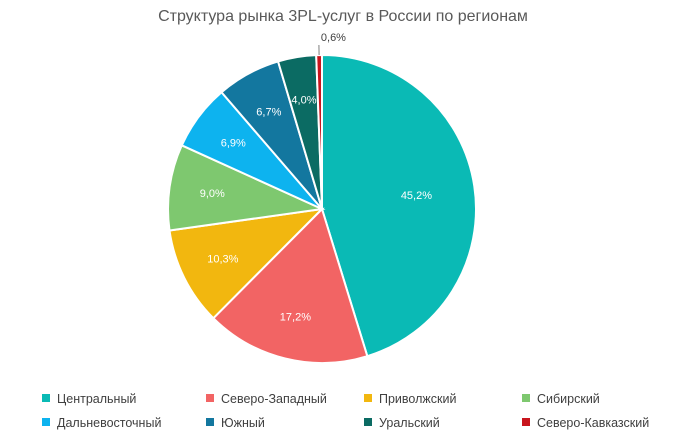 This screenshot has width=686, height=445. Describe the element at coordinates (295, 318) in the screenshot. I see `slice-label-1: 17,2%` at that location.